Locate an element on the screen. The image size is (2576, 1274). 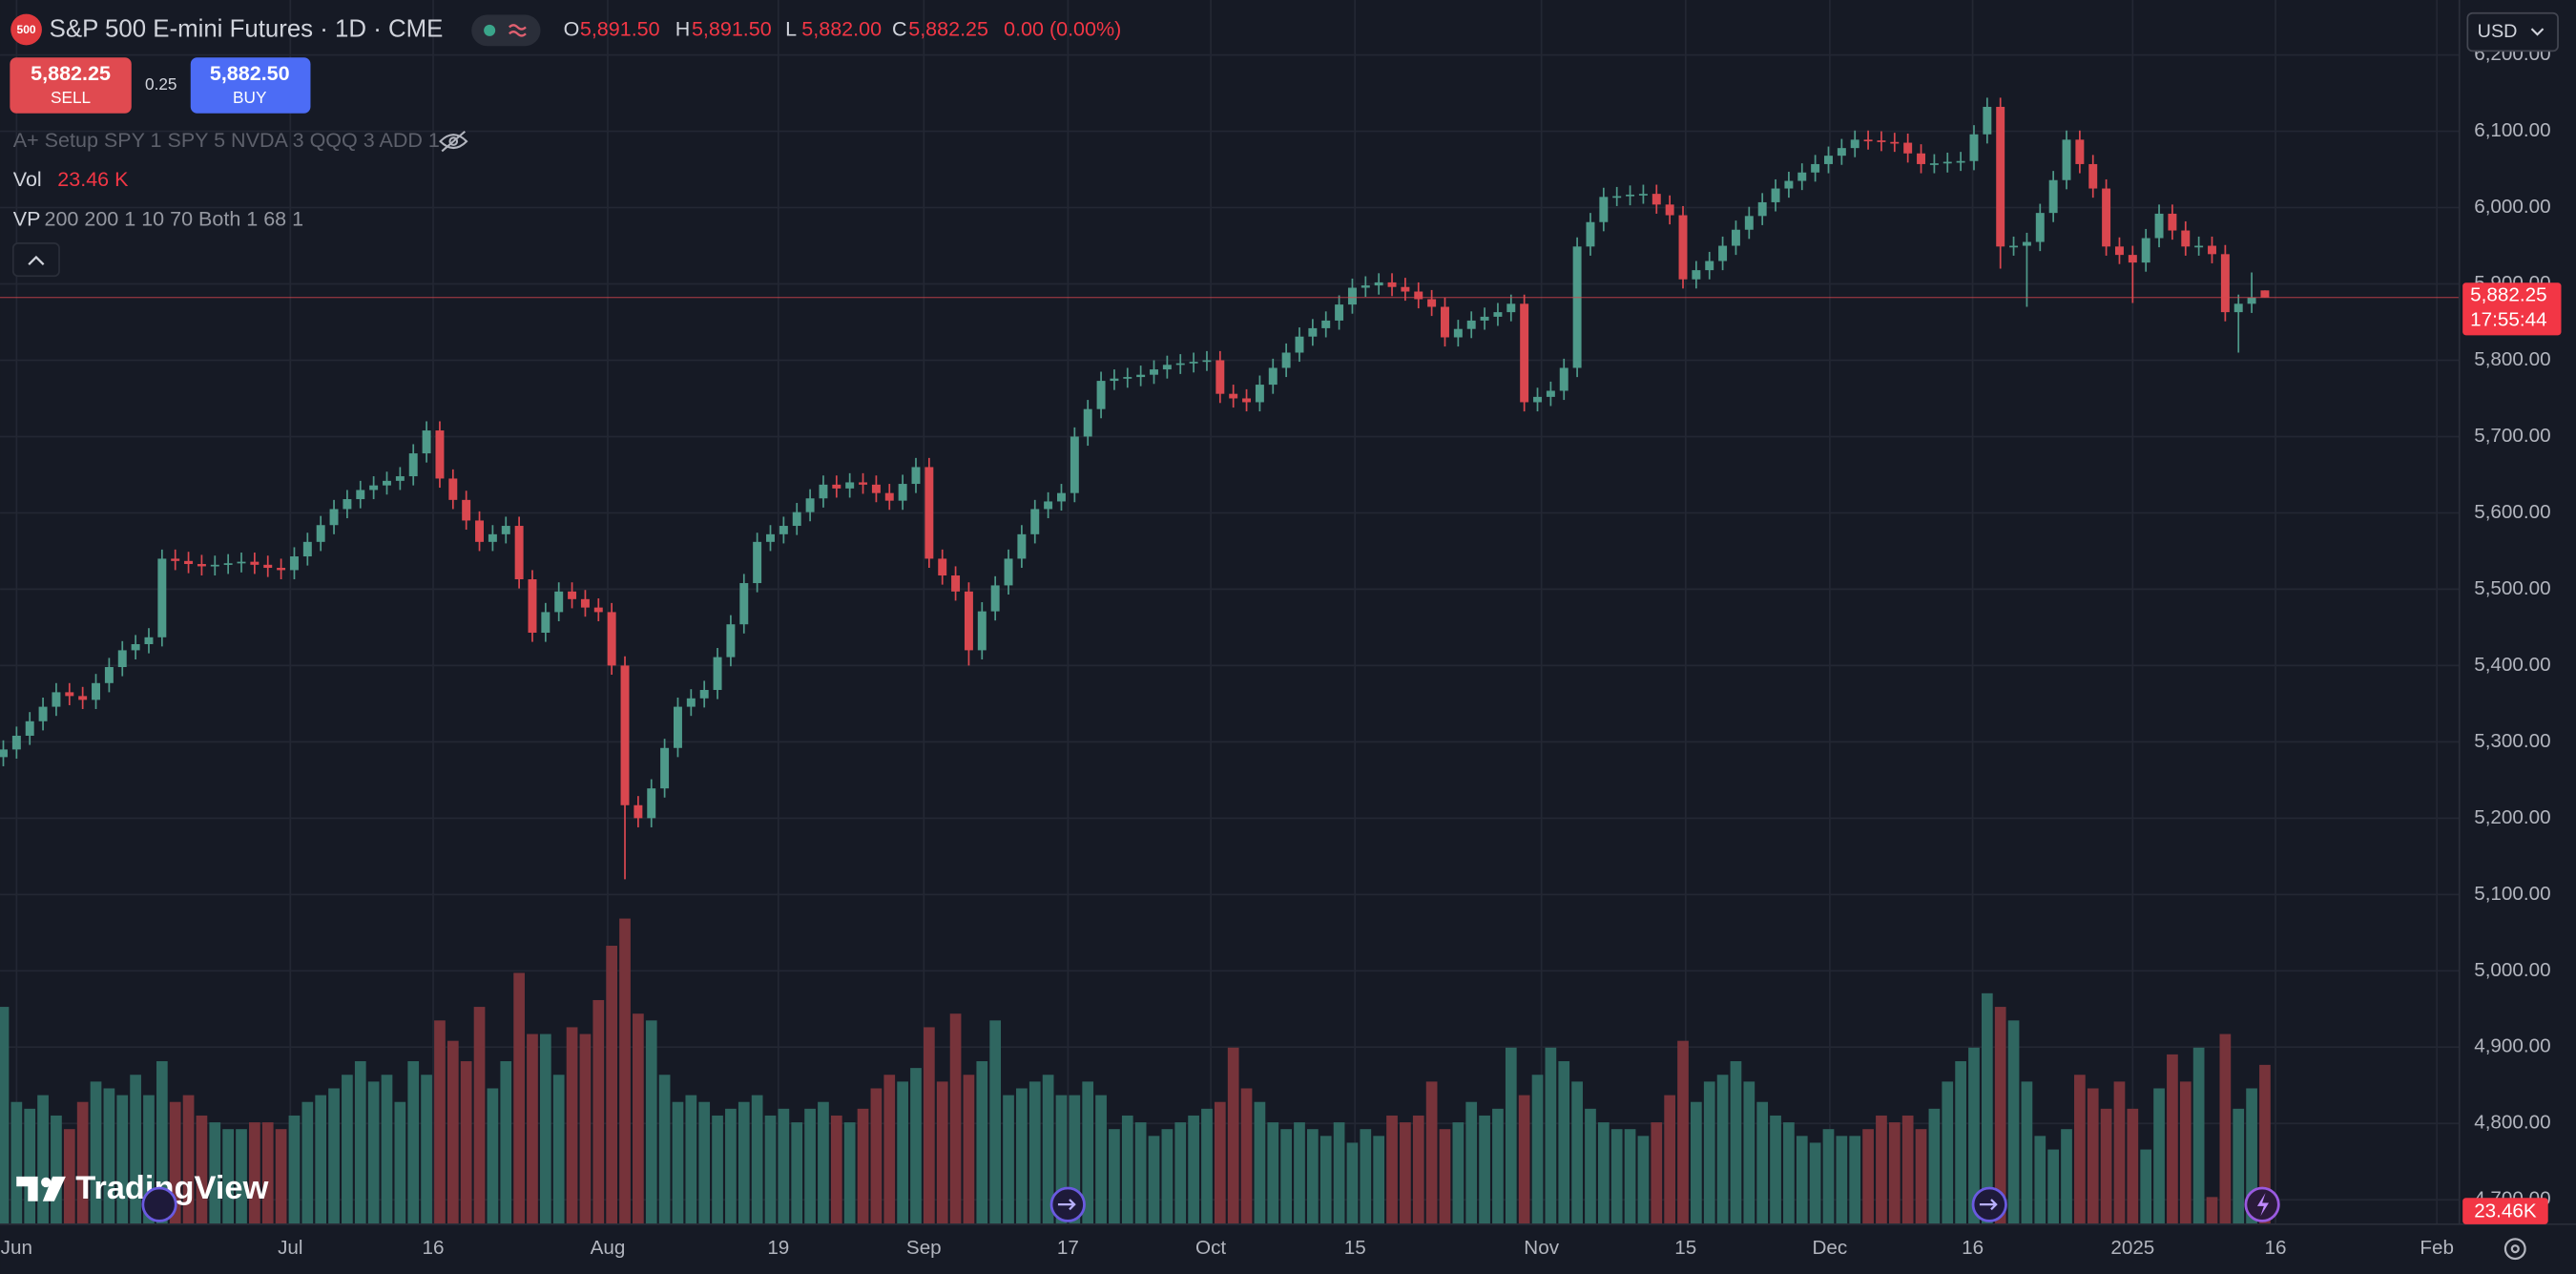
collapse-button is located at coordinates (35, 259).